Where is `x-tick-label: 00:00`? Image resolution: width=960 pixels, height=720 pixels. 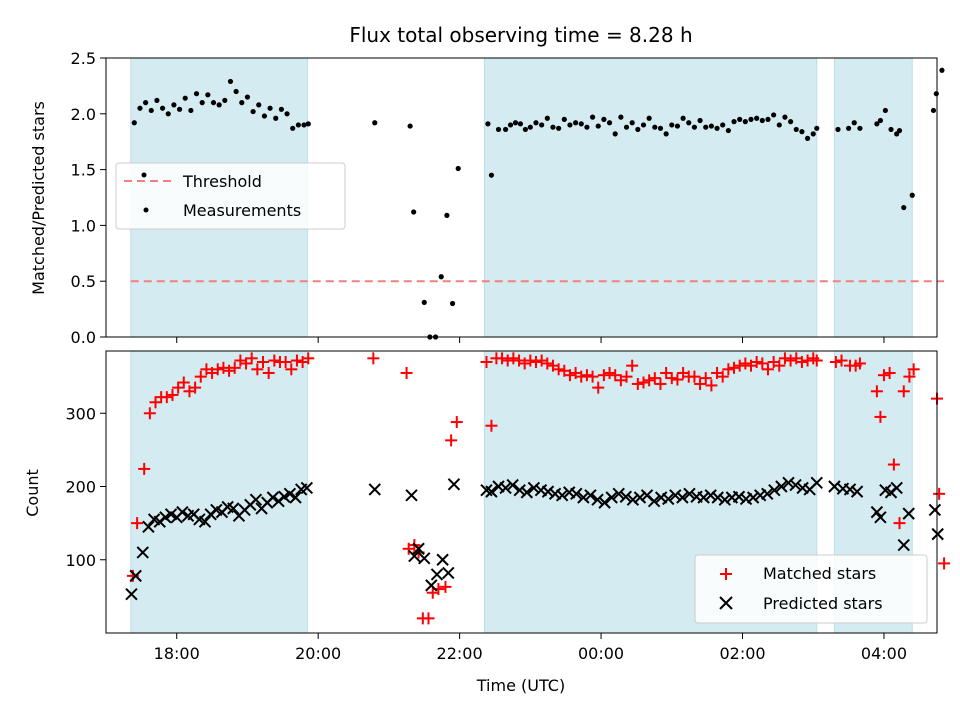 x-tick-label: 00:00 is located at coordinates (601, 653).